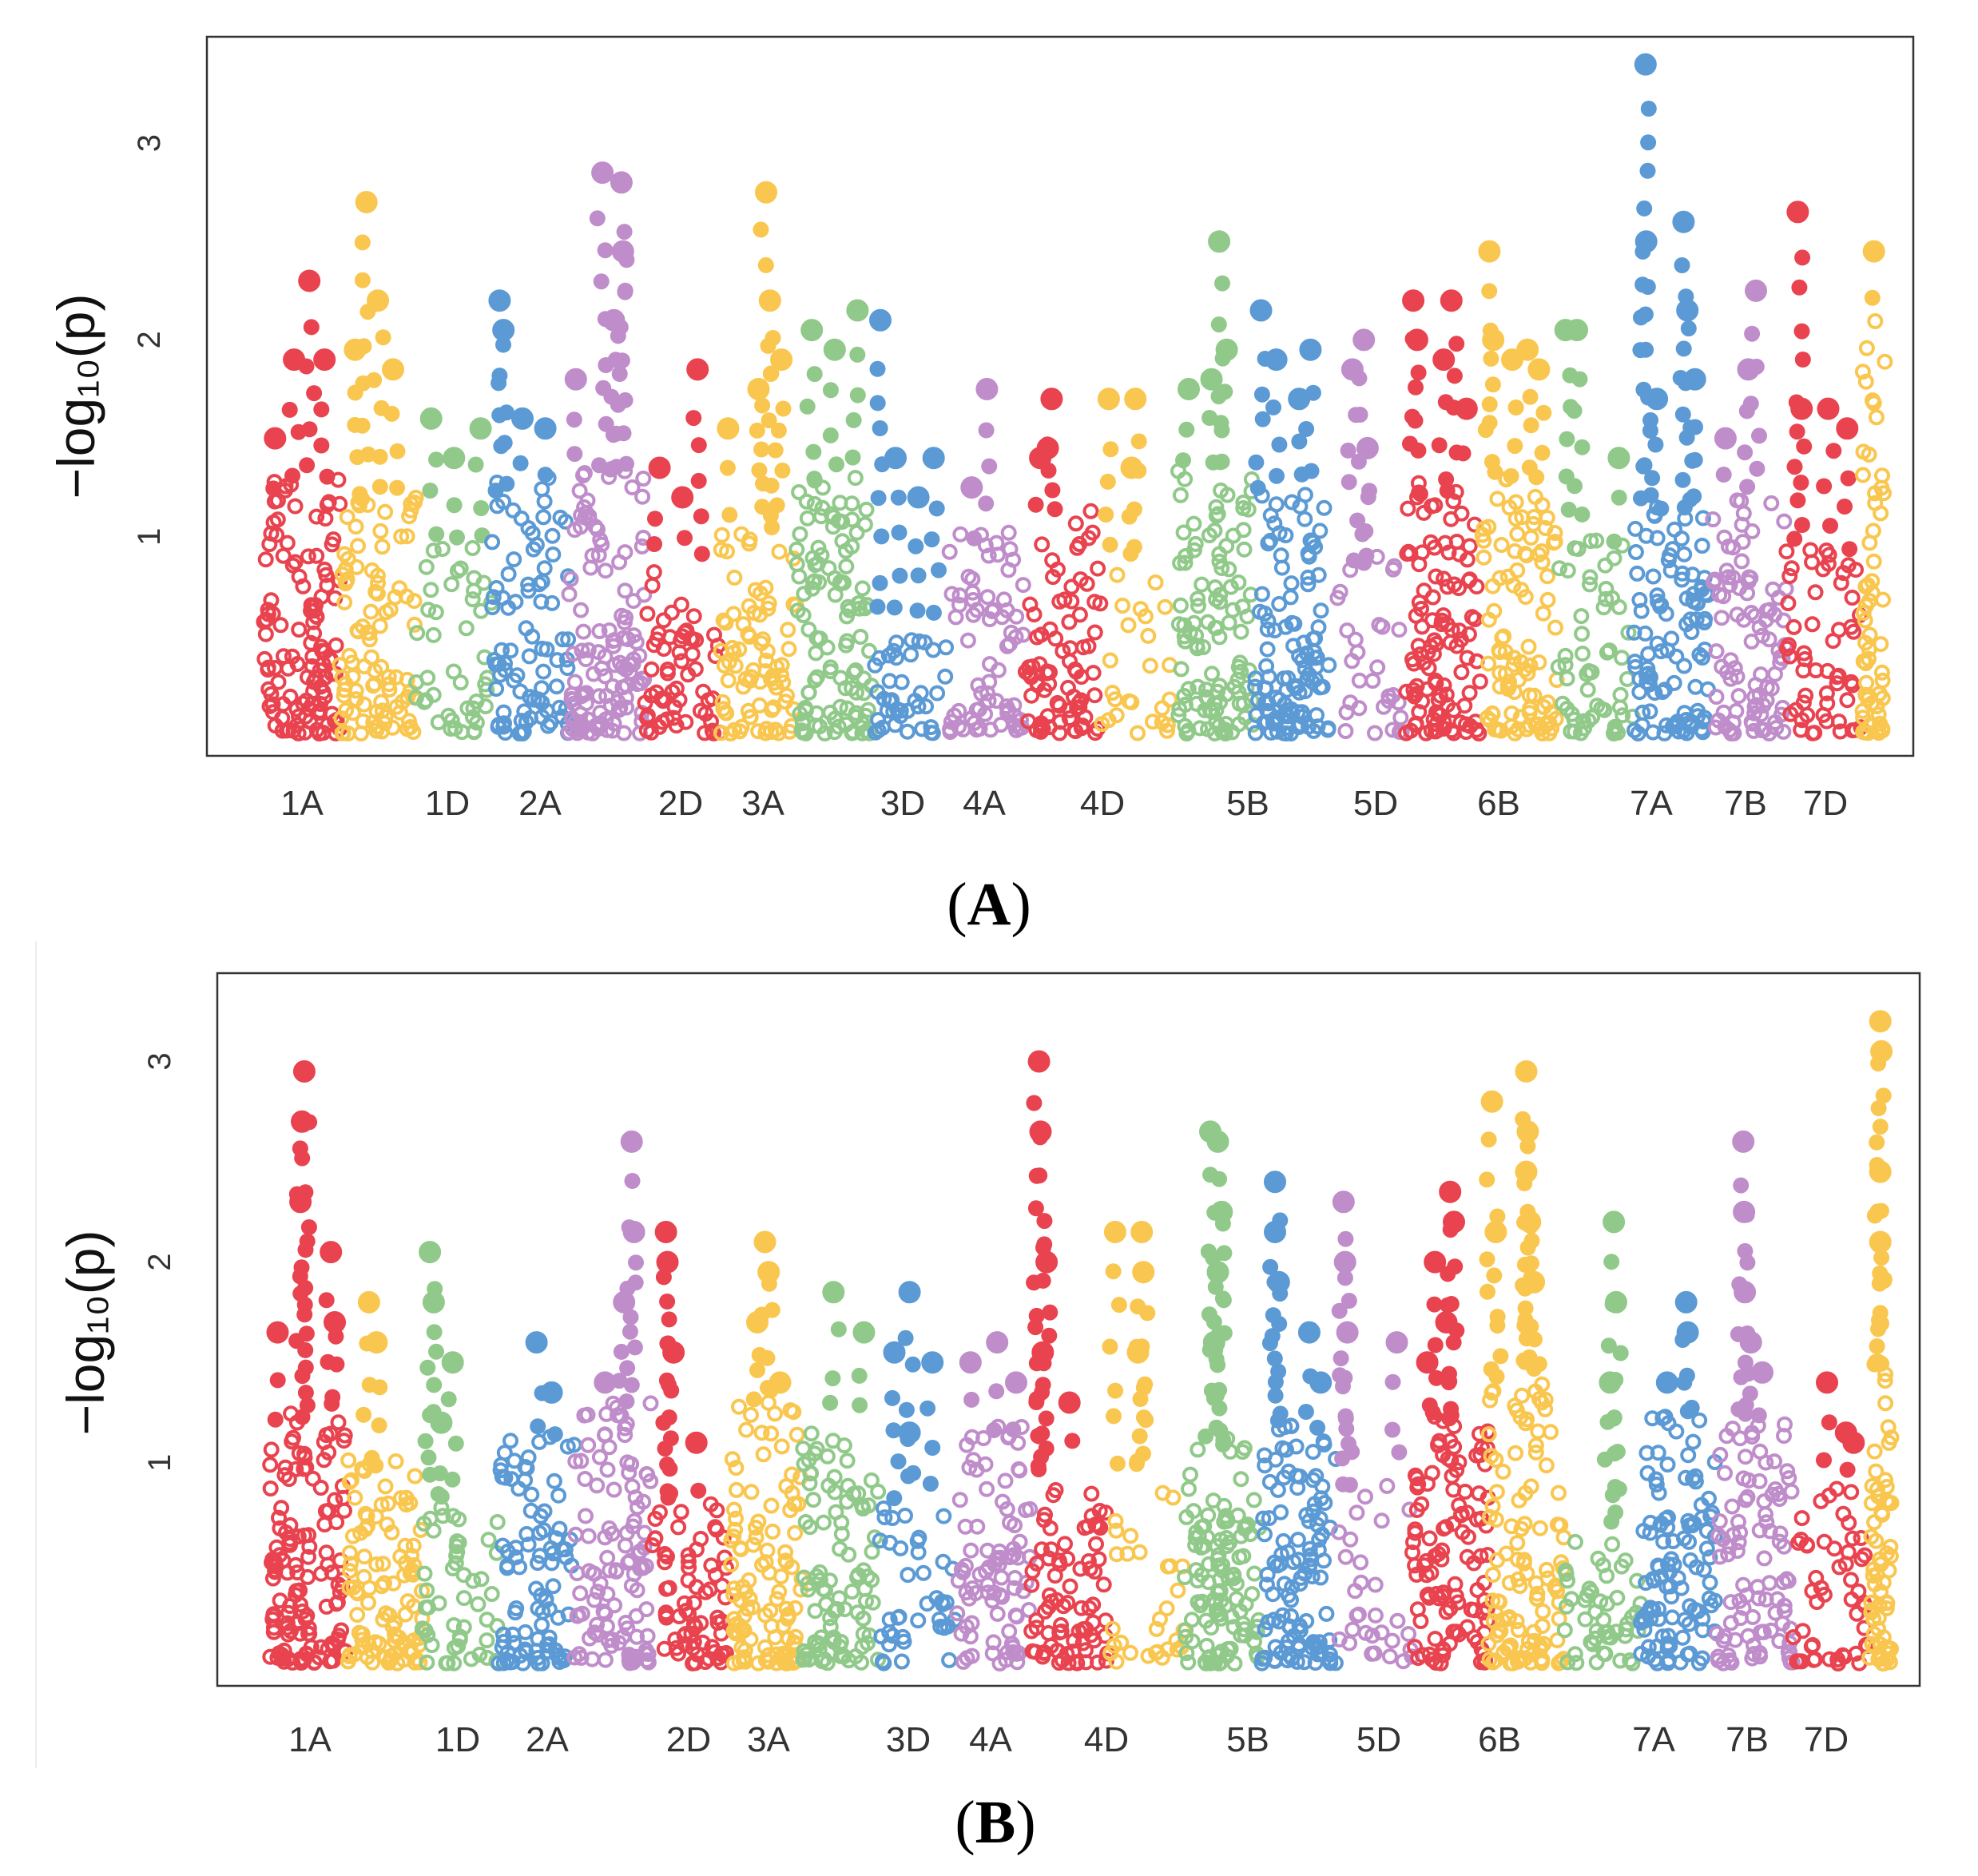  What do you see at coordinates (607, 451) in the screenshot?
I see `chromosome-points-2b` at bounding box center [607, 451].